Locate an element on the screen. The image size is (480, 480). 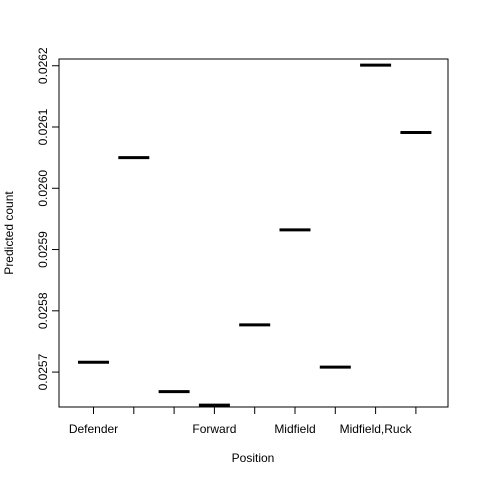
y-tick-label: 0.0258 is located at coordinates (43, 310).